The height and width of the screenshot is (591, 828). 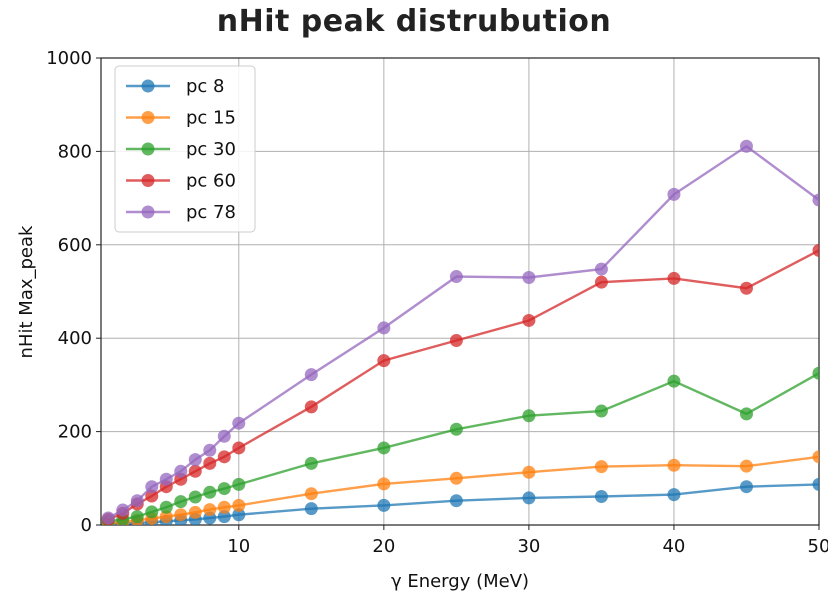 I want to click on legend: pc 8 pc 15 pc 30 pc 60 pc 78, so click(x=185, y=149).